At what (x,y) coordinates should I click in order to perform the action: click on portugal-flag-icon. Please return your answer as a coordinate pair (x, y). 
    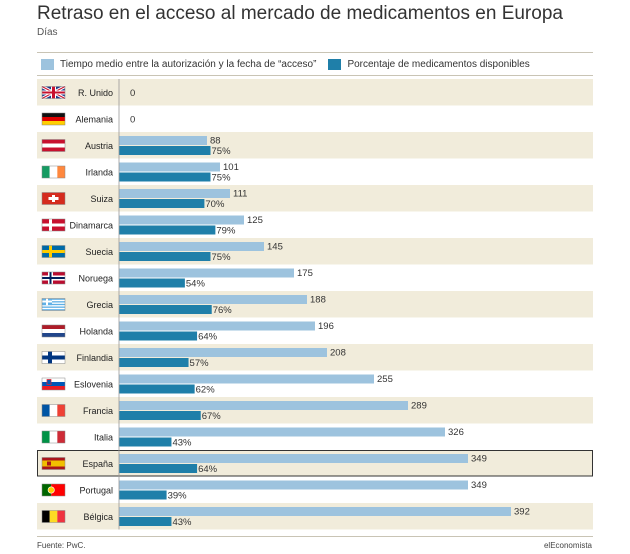
    Looking at the image, I should click on (53, 490).